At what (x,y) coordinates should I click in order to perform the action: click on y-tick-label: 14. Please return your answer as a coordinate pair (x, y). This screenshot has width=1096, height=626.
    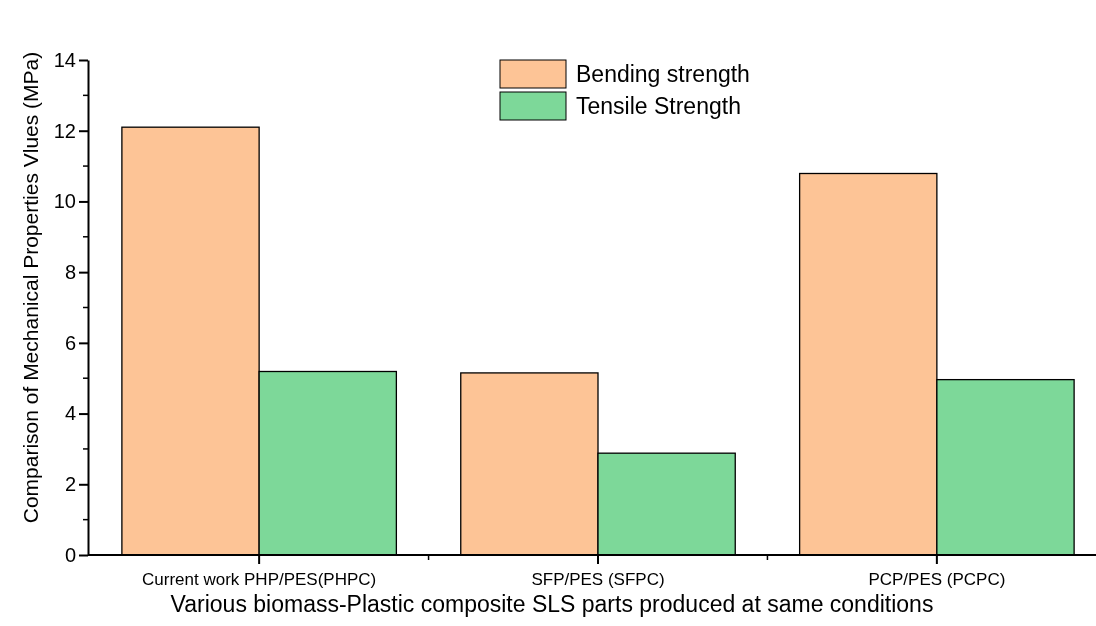
    Looking at the image, I should click on (64, 59).